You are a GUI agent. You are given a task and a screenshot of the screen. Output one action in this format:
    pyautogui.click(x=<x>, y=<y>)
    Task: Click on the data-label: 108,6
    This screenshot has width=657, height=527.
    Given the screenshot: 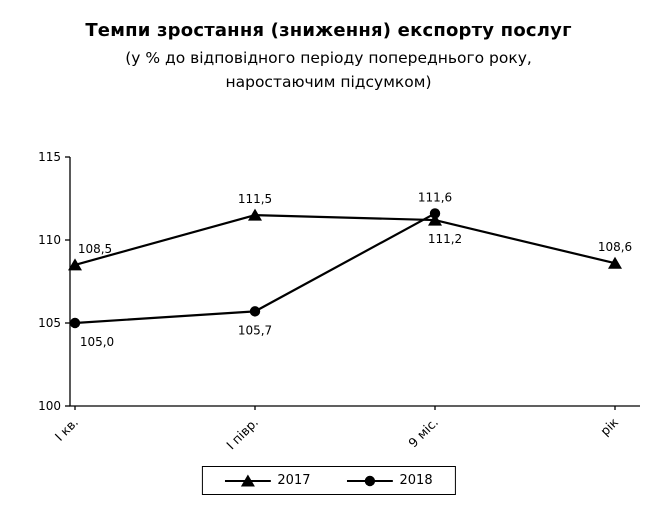 What is the action you would take?
    pyautogui.click(x=615, y=247)
    